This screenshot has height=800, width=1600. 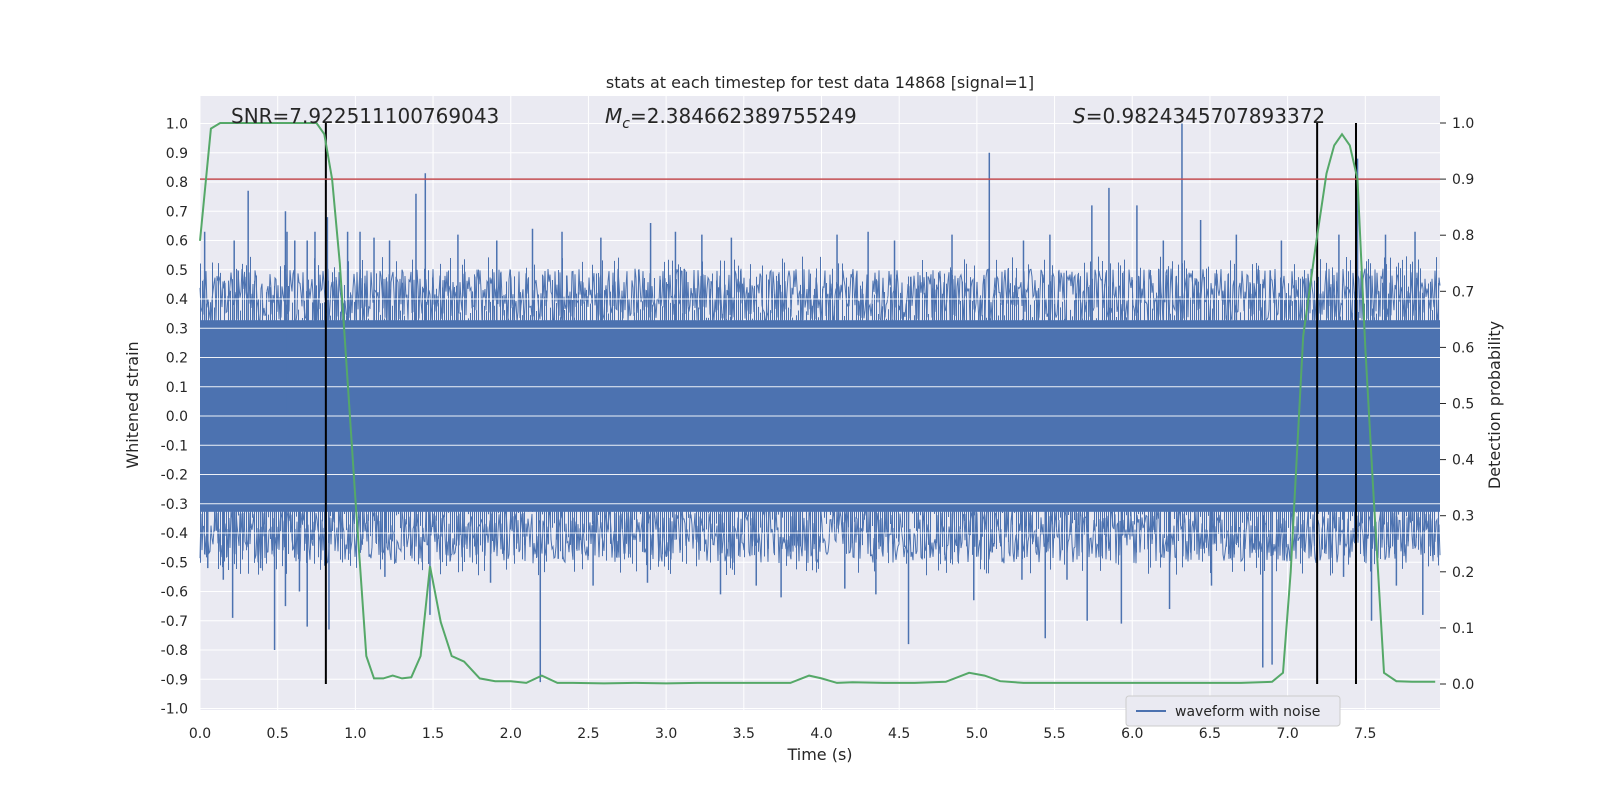 I want to click on score-annotation: S=0.9824345707893372, so click(x=1199, y=116).